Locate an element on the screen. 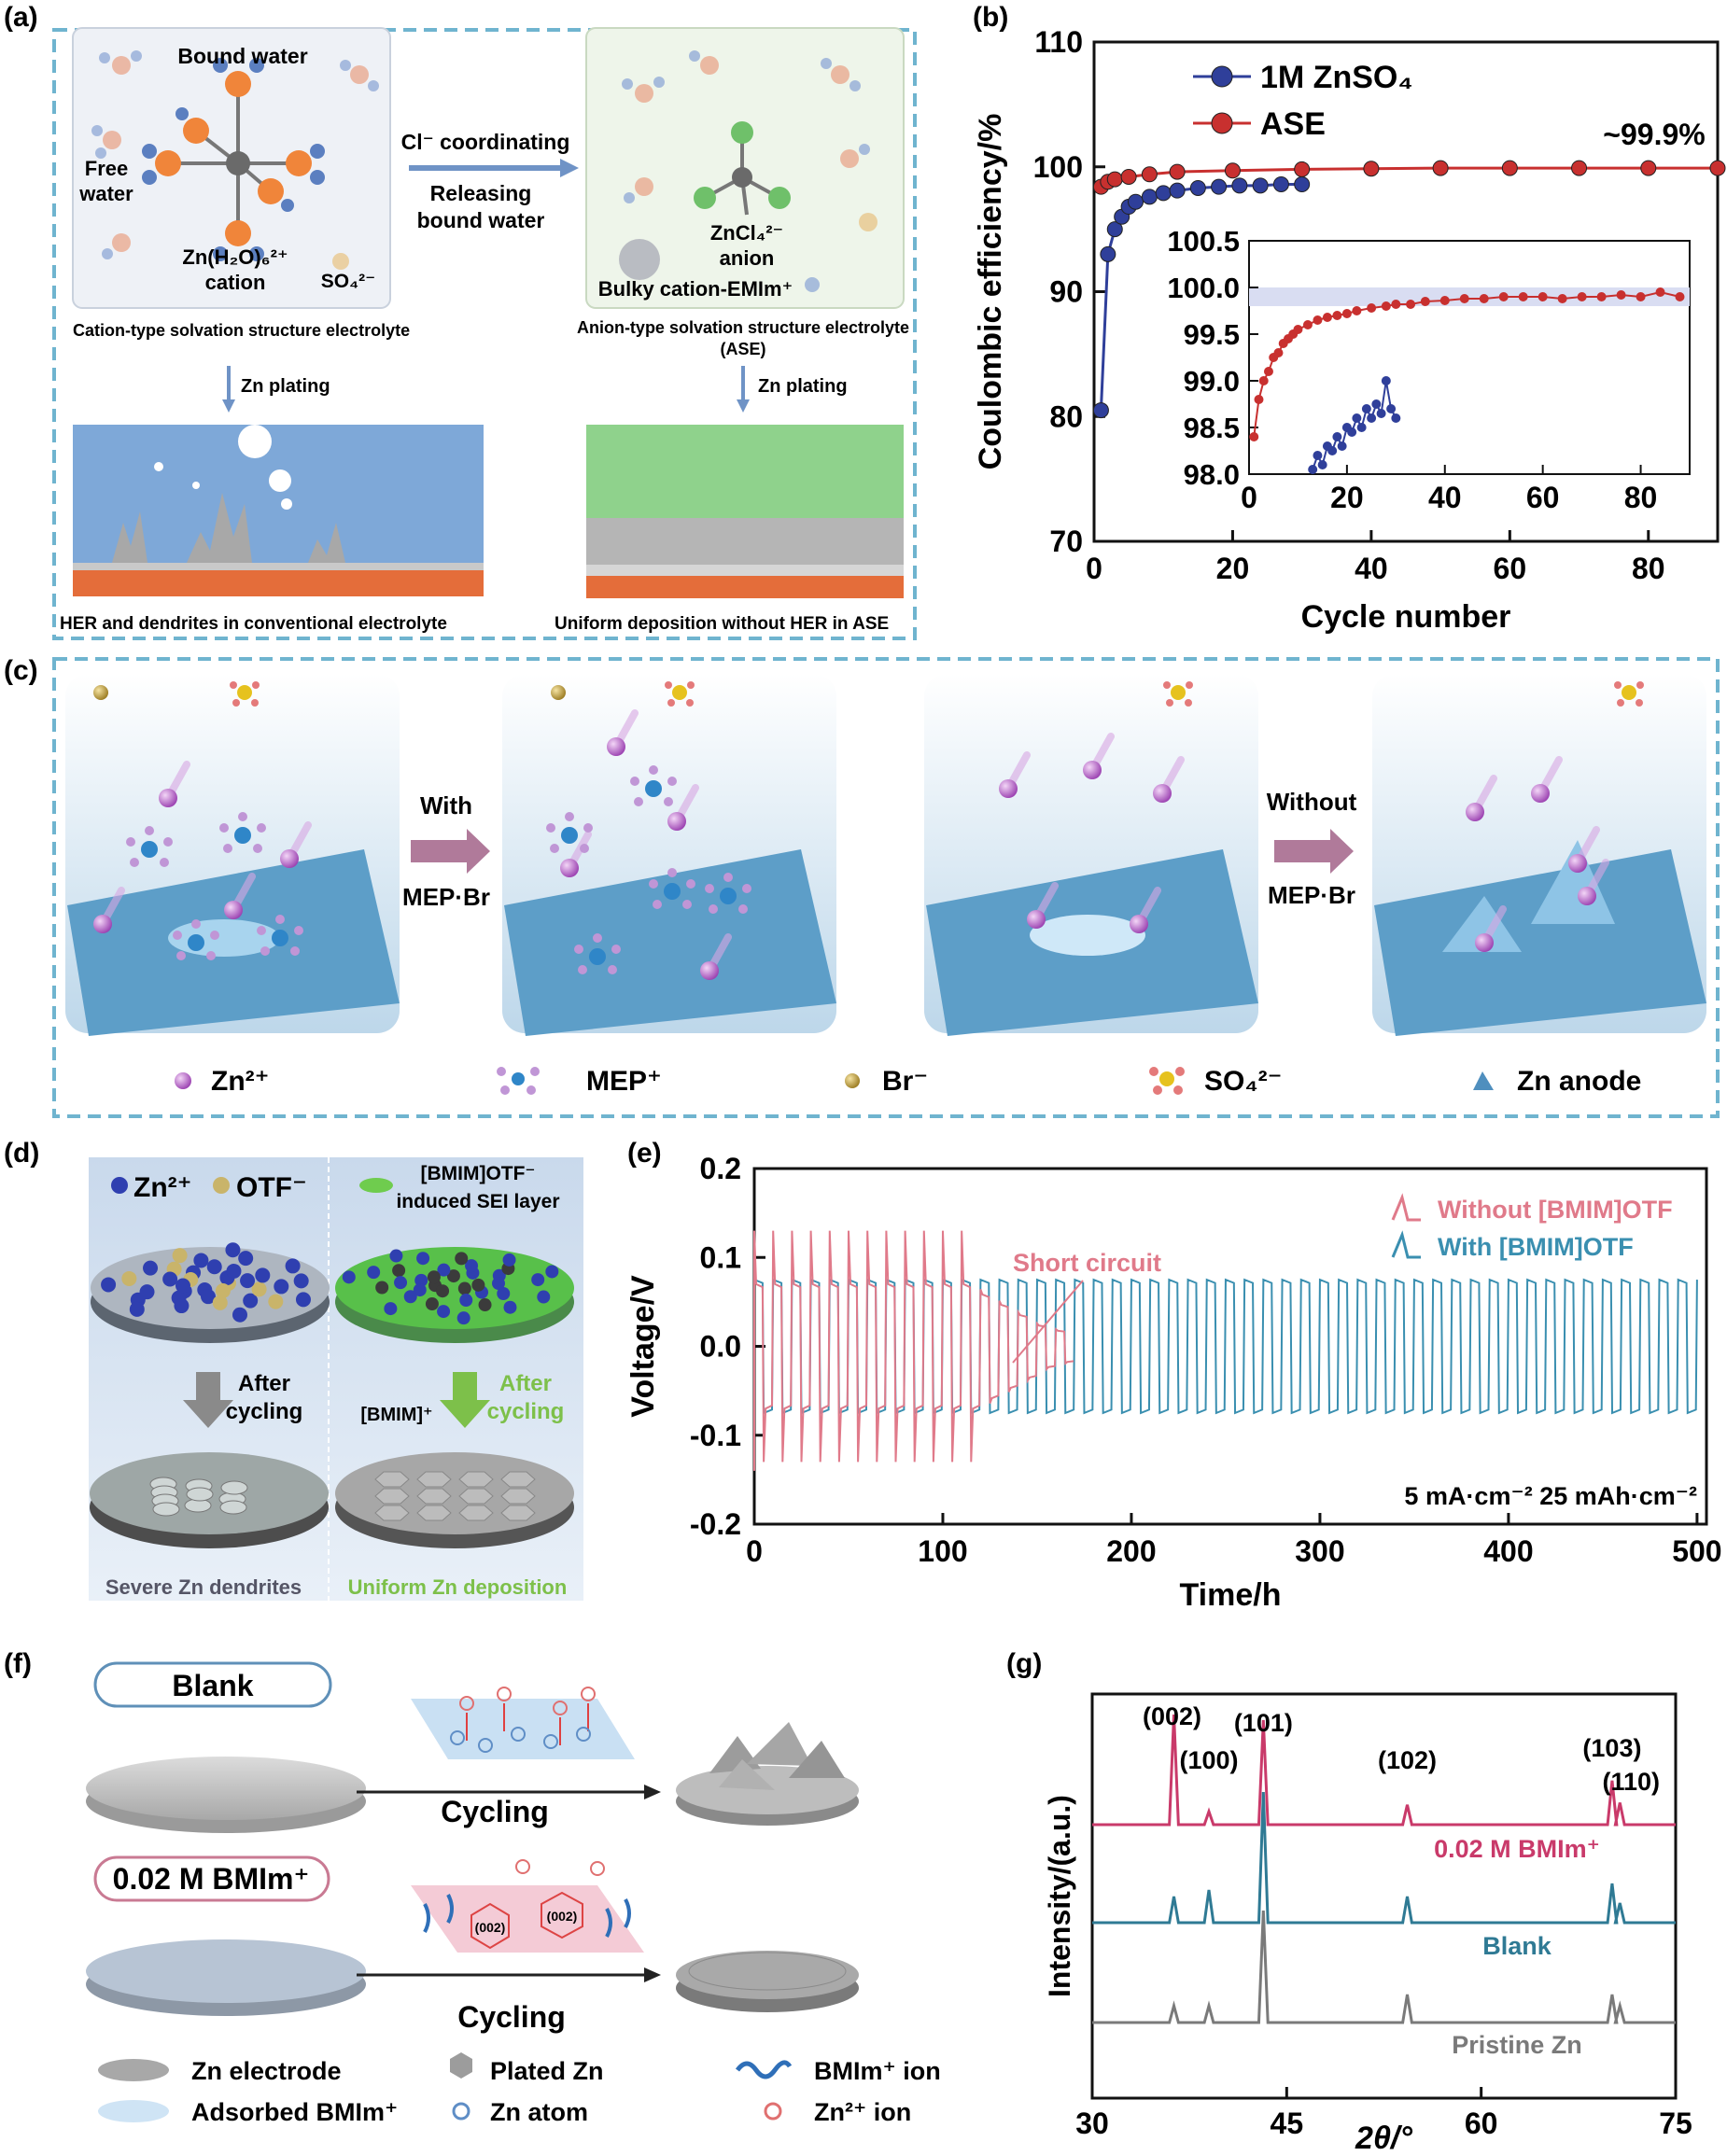 Image resolution: width=1727 pixels, height=2156 pixels. chart-e-ytick-label: 0.0 is located at coordinates (720, 1347).